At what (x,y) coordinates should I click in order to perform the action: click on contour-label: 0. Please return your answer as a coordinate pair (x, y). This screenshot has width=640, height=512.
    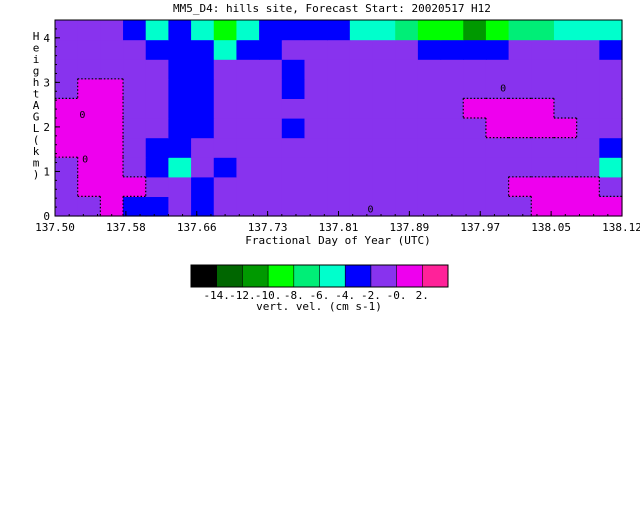
    Looking at the image, I should click on (85, 160).